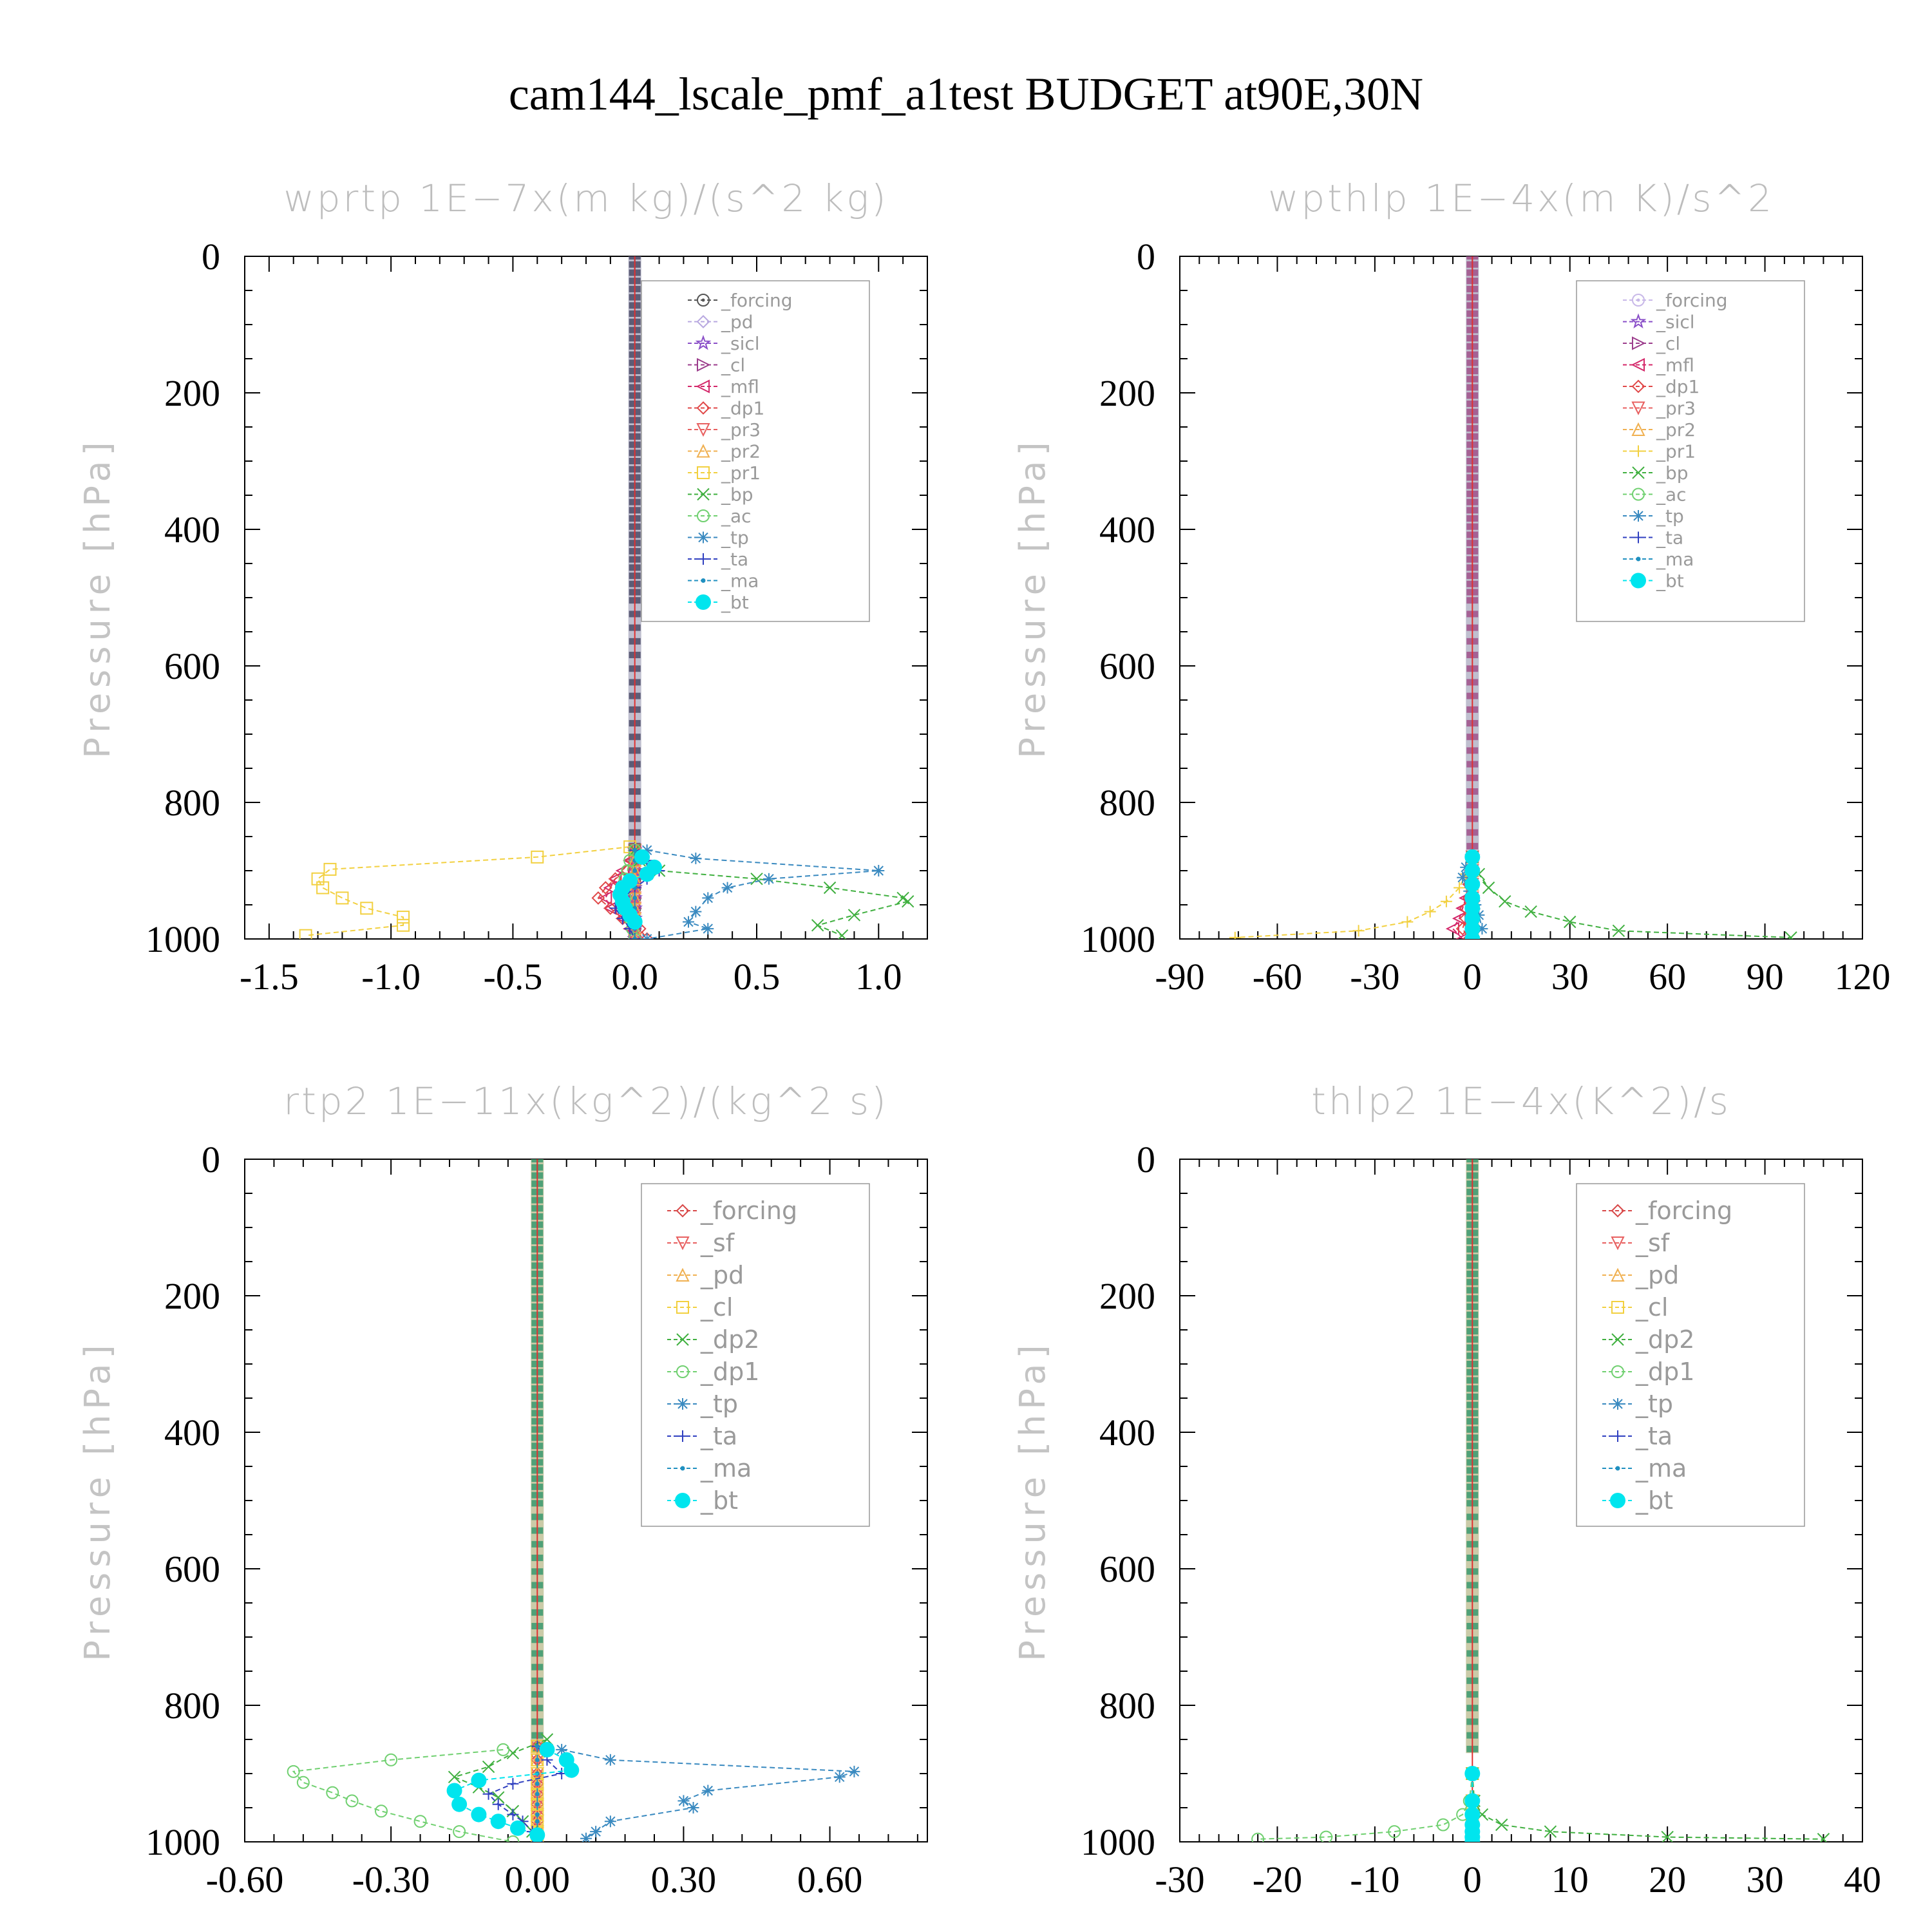 The height and width of the screenshot is (1932, 1932). Describe the element at coordinates (573, 1500) in the screenshot. I see `series-layer` at that location.